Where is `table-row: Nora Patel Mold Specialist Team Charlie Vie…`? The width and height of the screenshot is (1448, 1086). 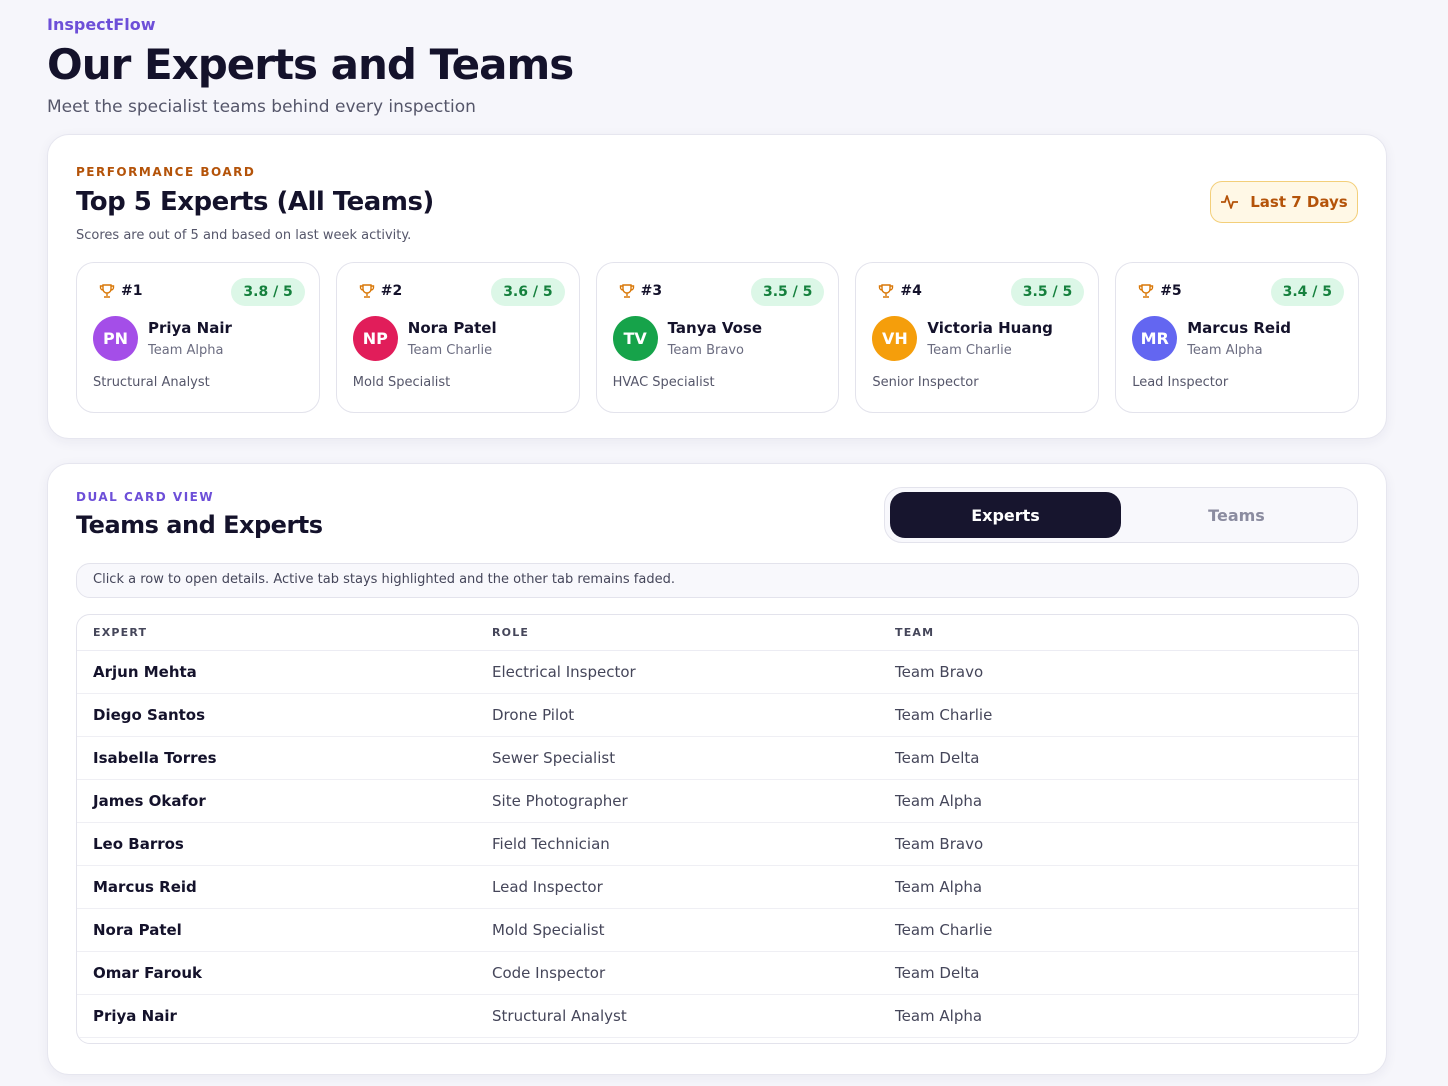 table-row: Nora Patel Mold Specialist Team Charlie Vie… is located at coordinates (717, 930).